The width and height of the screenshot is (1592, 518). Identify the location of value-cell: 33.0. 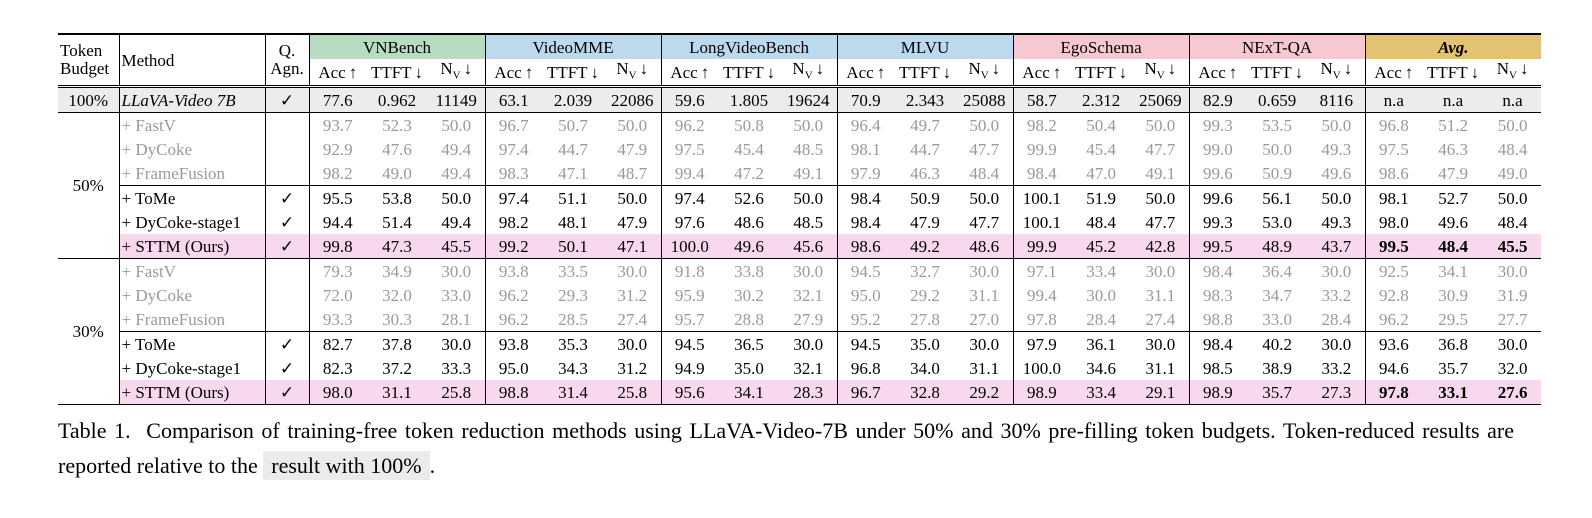
(1277, 319).